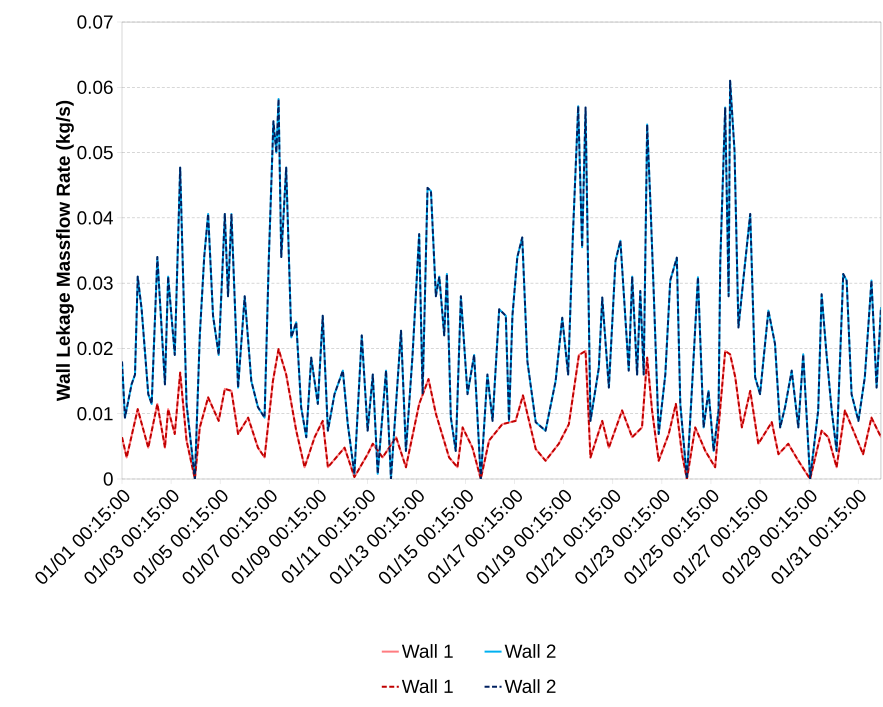  What do you see at coordinates (65, 251) in the screenshot?
I see `y-axis-title: Wall Lekage Massflow Rate (kg/s)` at bounding box center [65, 251].